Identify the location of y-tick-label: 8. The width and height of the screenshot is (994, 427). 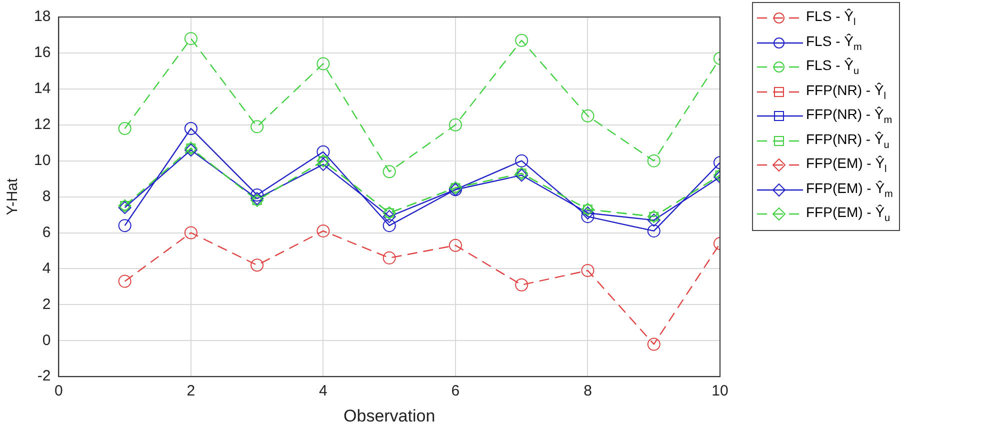
(46, 196).